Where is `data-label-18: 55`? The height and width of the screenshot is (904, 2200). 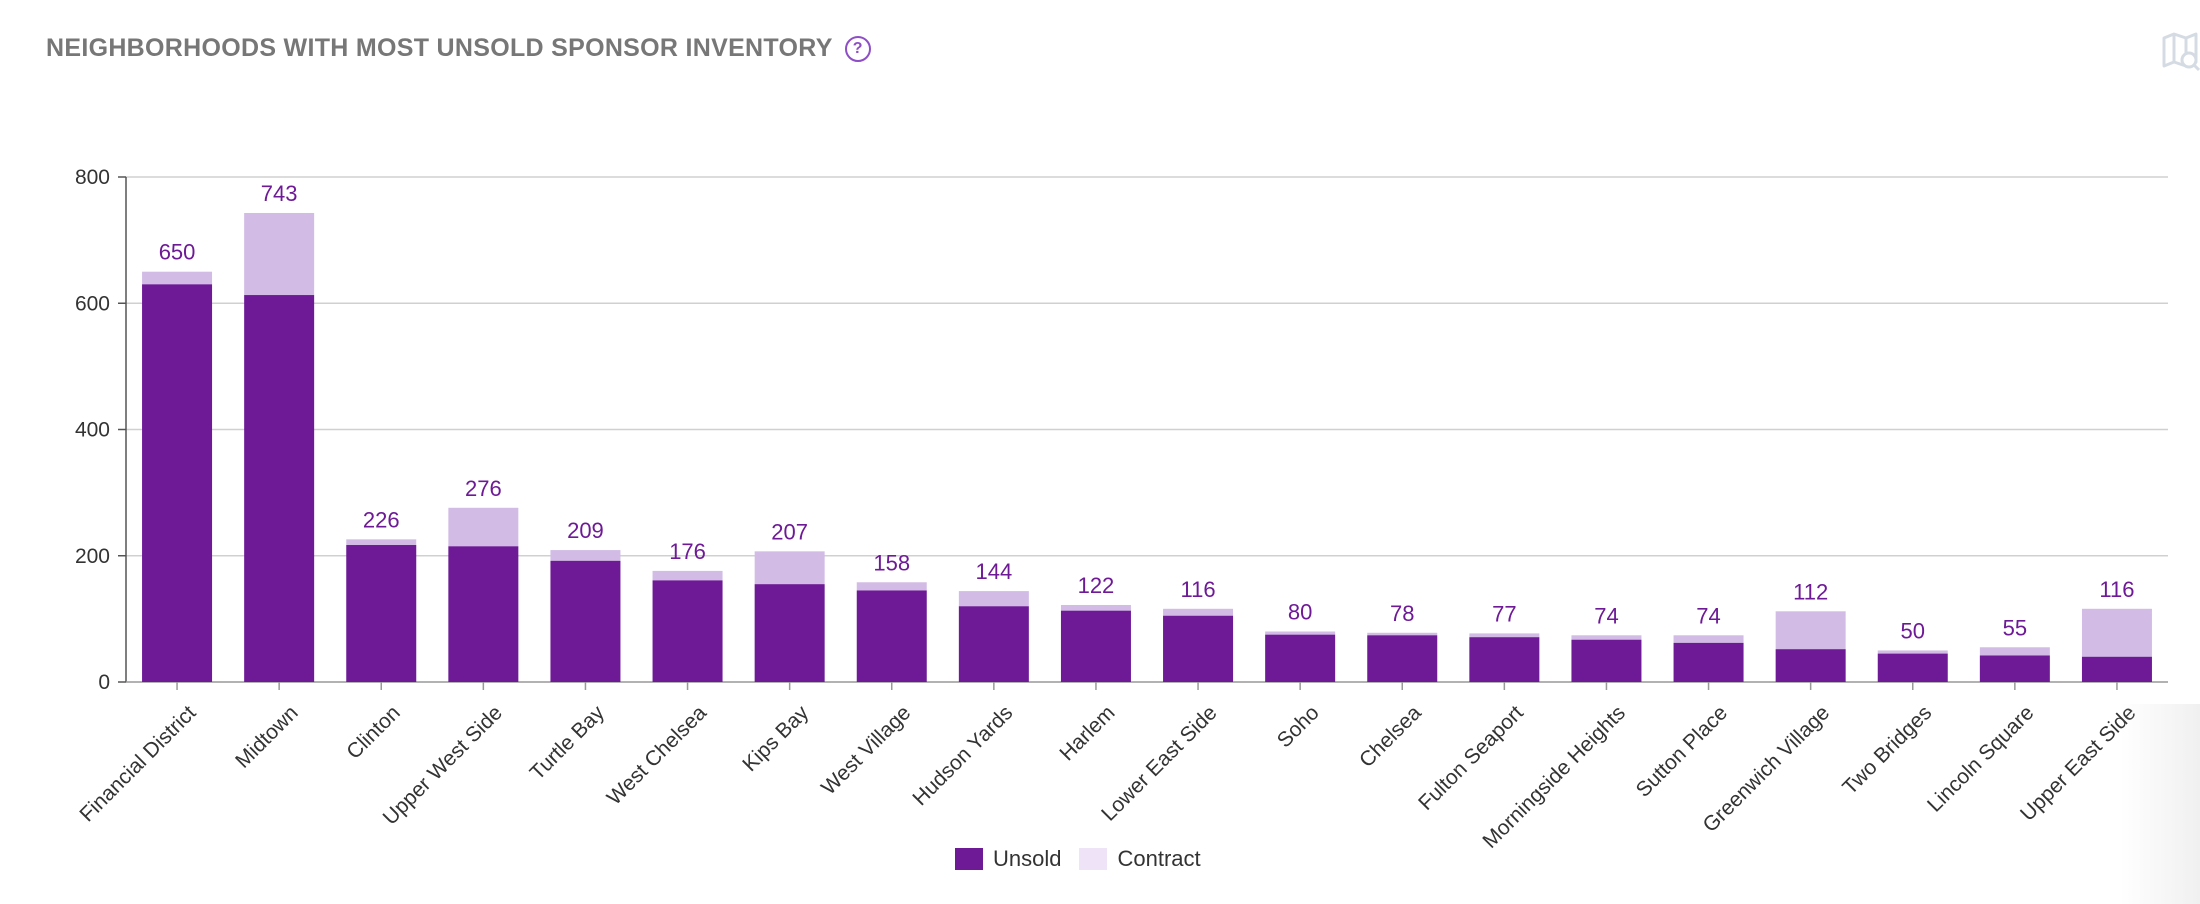
data-label-18: 55 is located at coordinates (2015, 627).